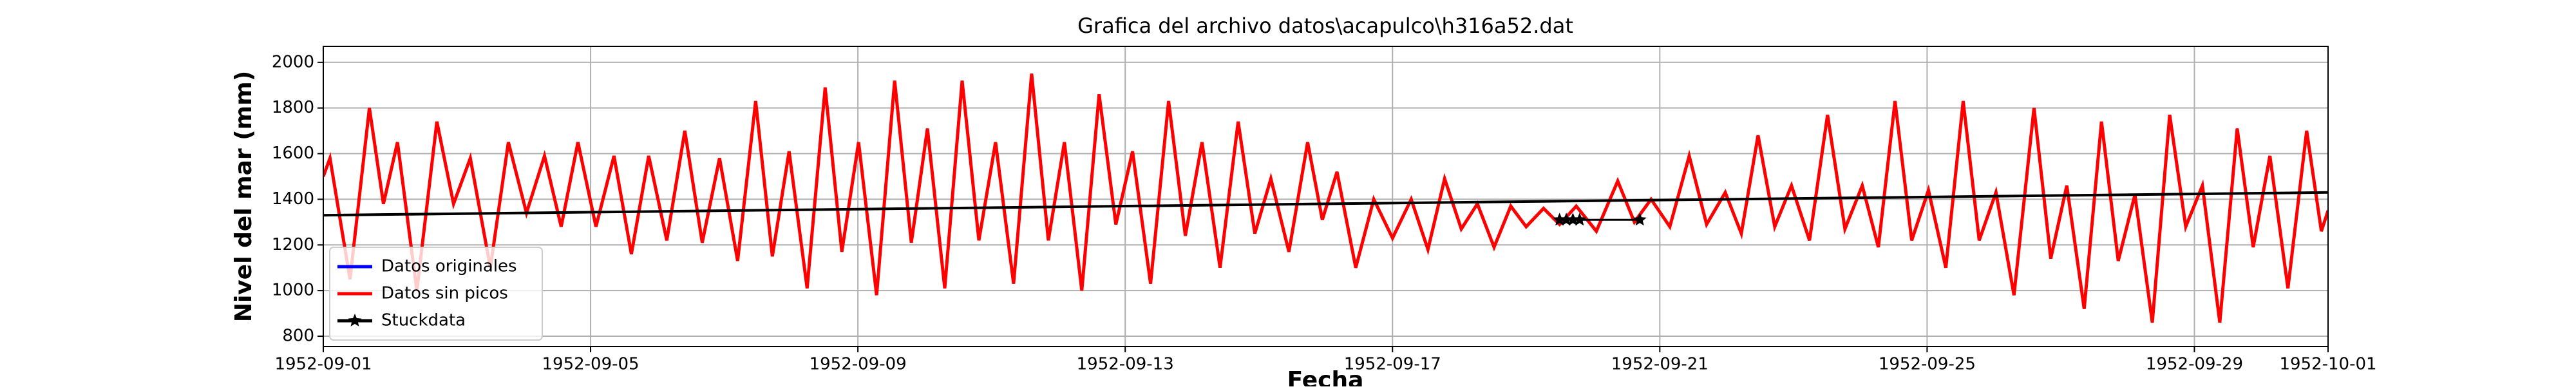  I want to click on x-tick-label: 1952-09-13, so click(1125, 364).